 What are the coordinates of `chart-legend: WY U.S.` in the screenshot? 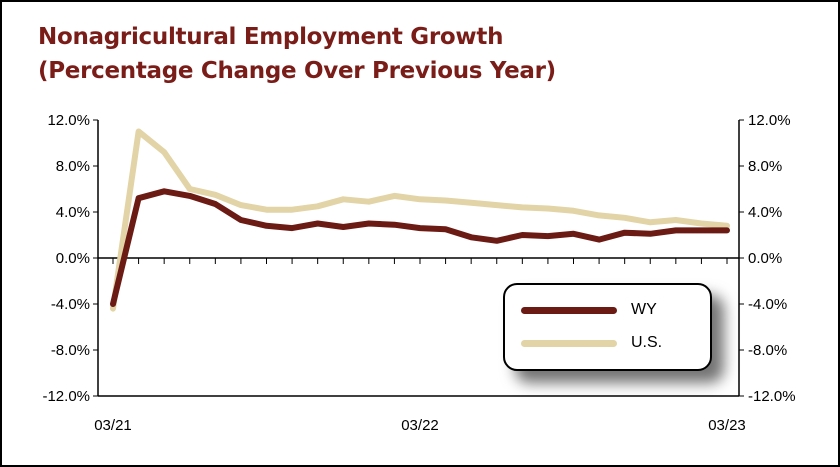 It's located at (607, 327).